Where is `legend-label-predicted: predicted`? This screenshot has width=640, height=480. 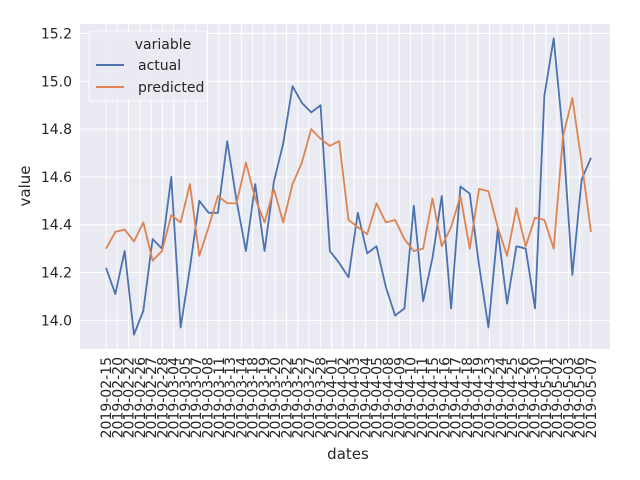
legend-label-predicted: predicted is located at coordinates (171, 88).